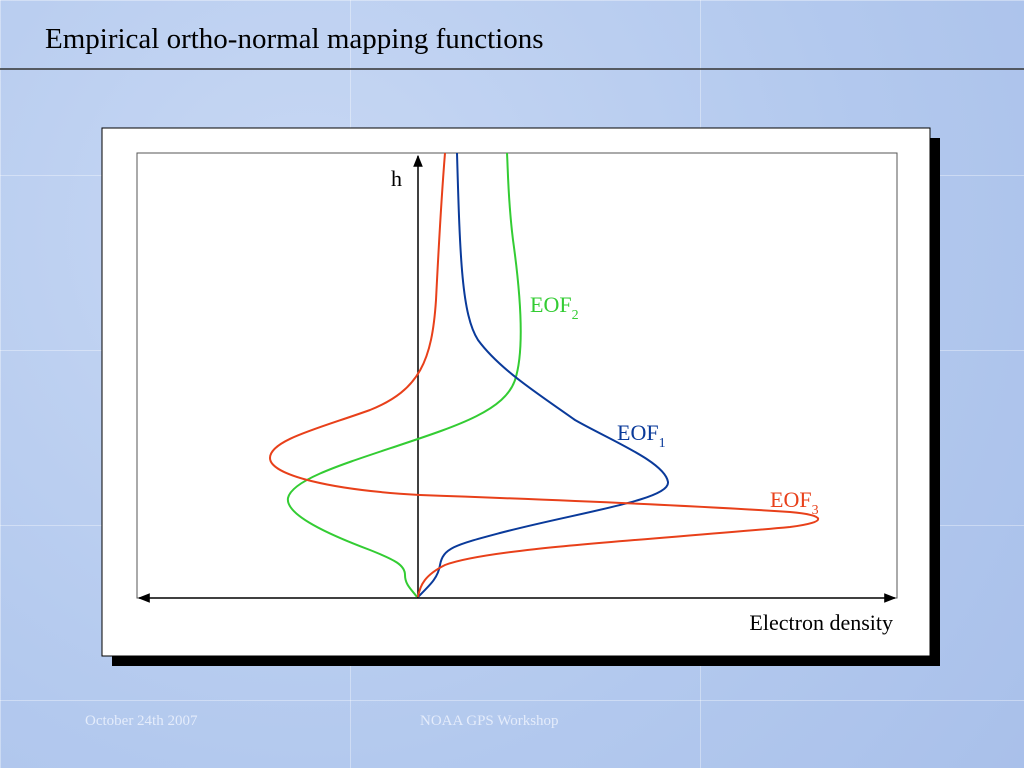 This screenshot has width=1024, height=768. Describe the element at coordinates (575, 315) in the screenshot. I see `label-sub: 2` at that location.